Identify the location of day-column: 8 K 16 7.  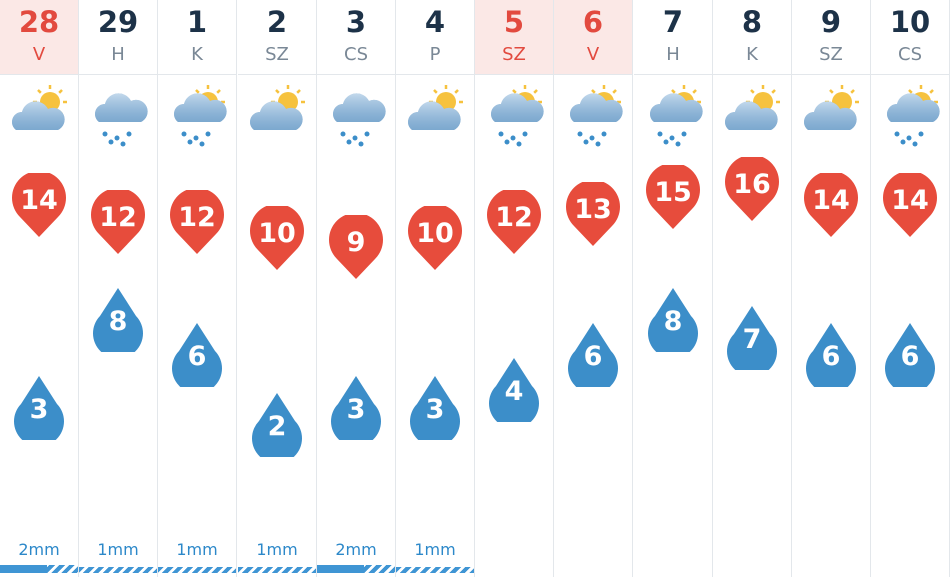
(752, 288).